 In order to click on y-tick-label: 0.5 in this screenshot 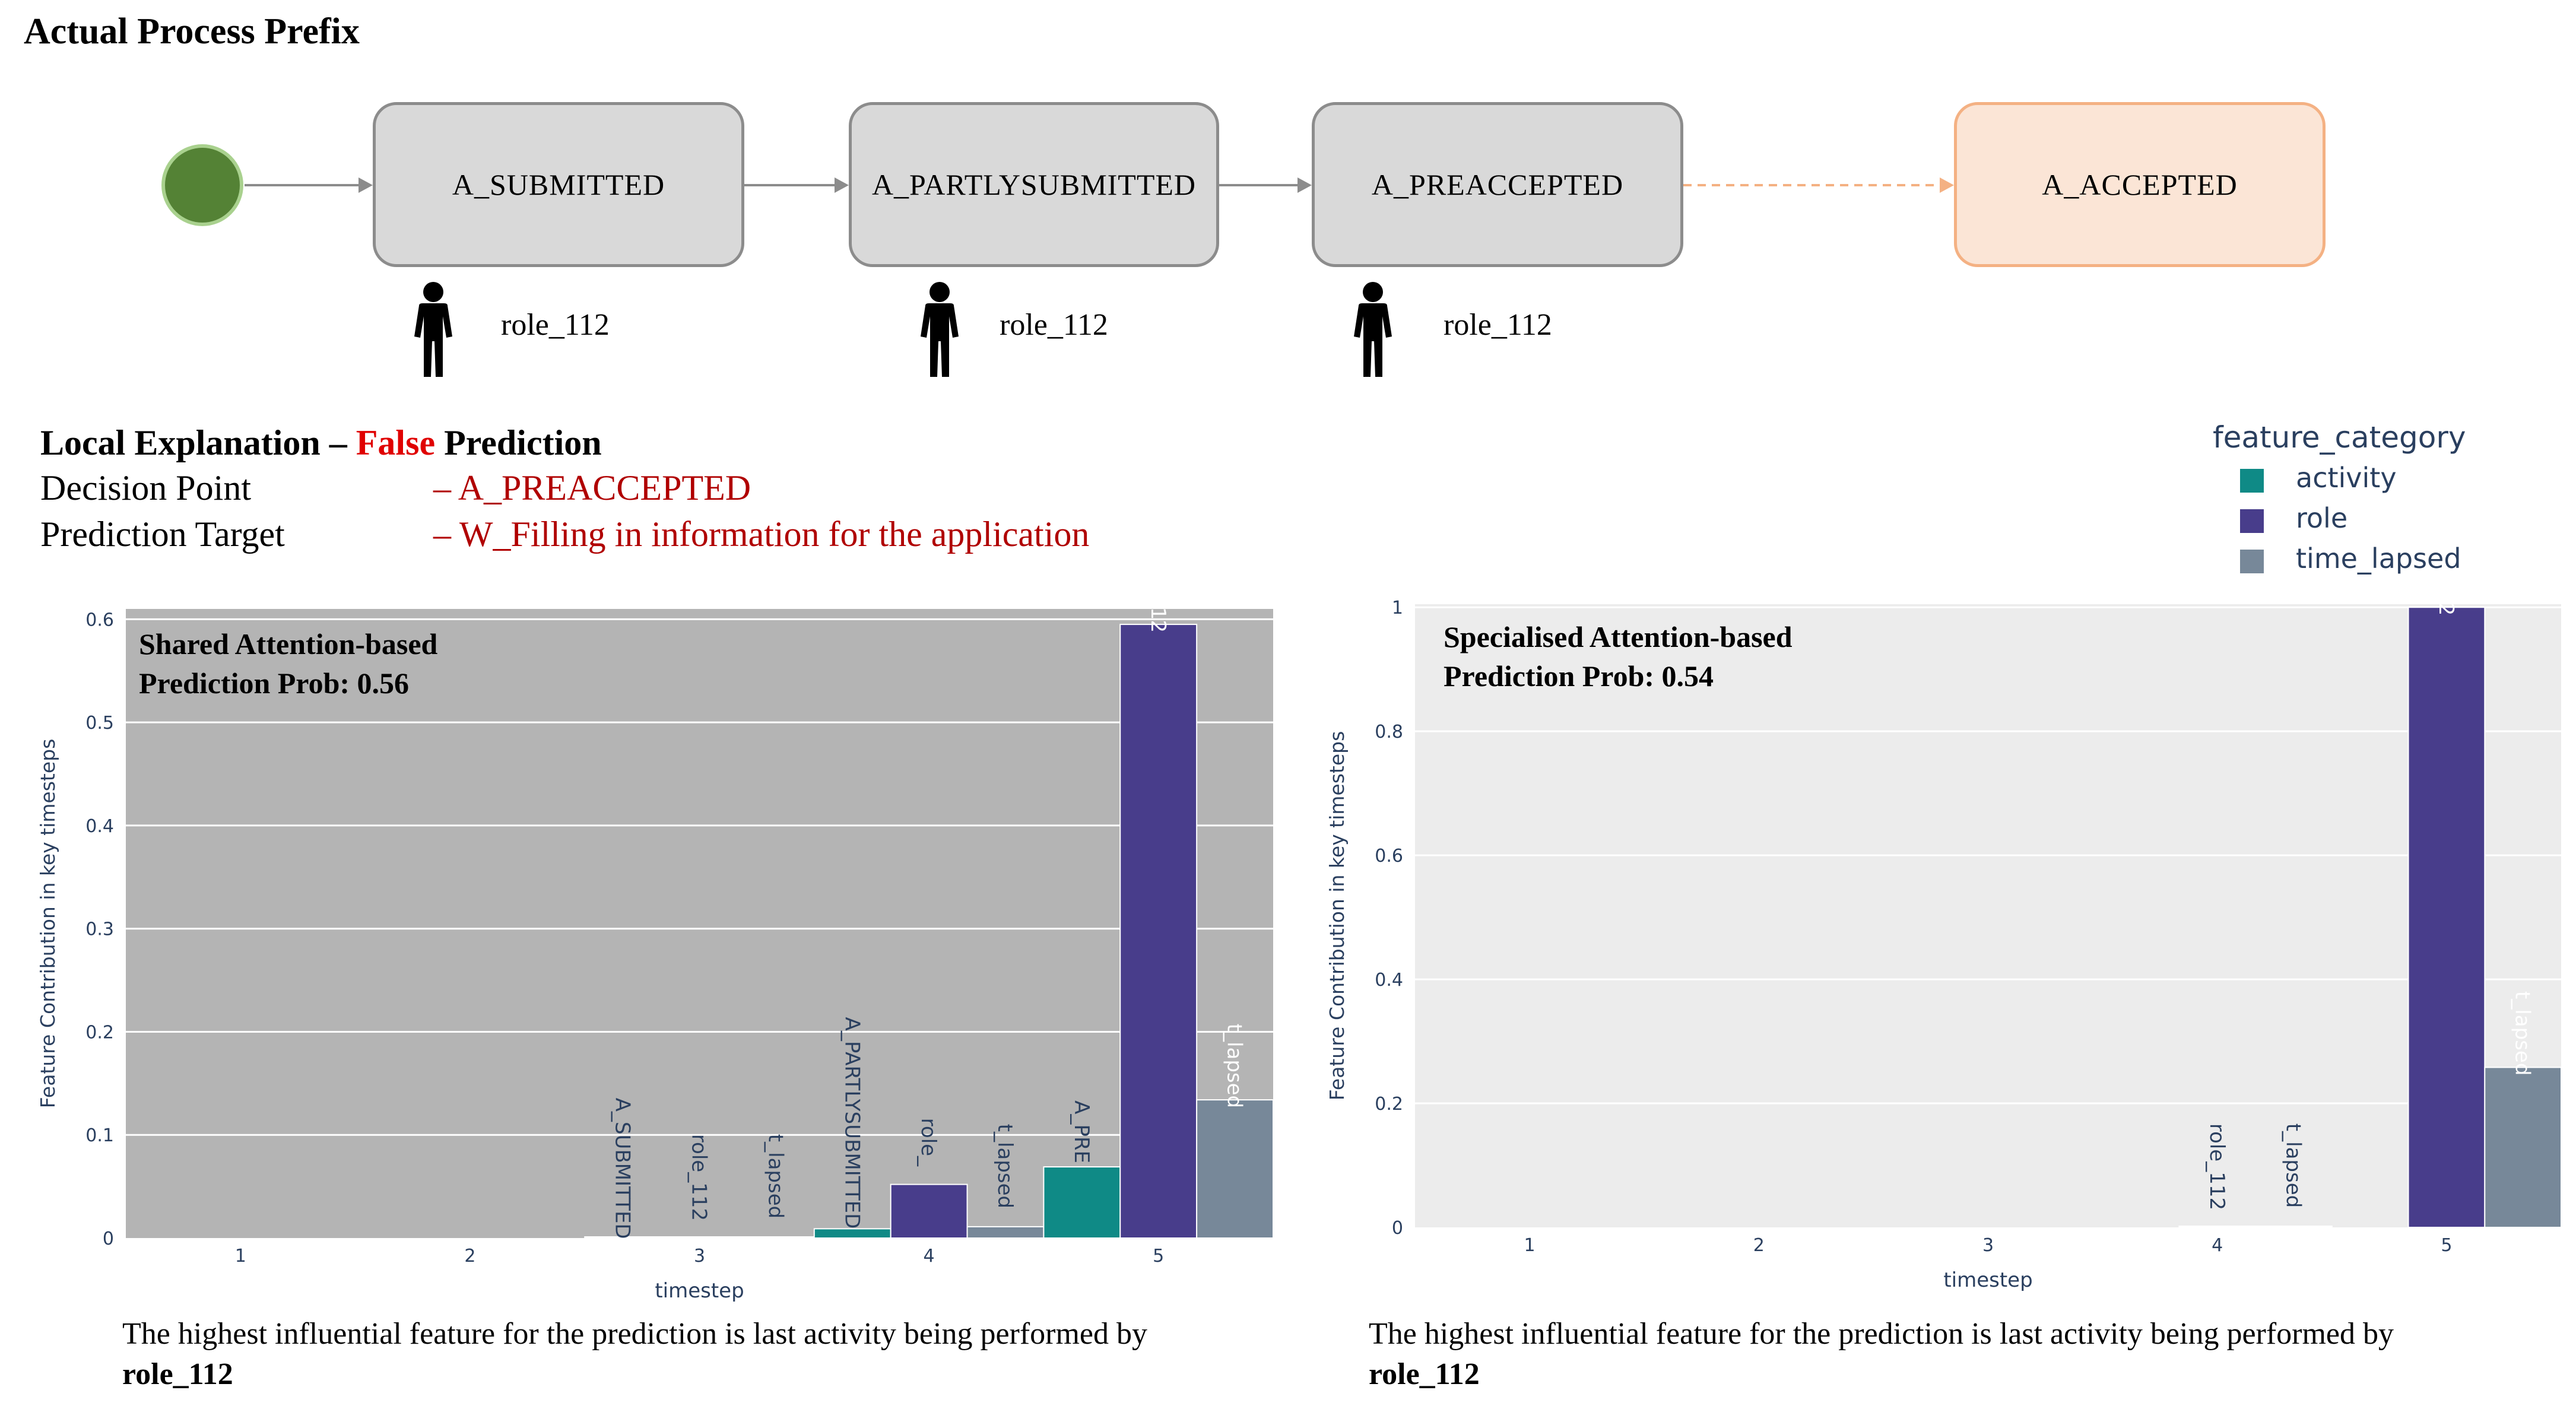, I will do `click(99, 724)`.